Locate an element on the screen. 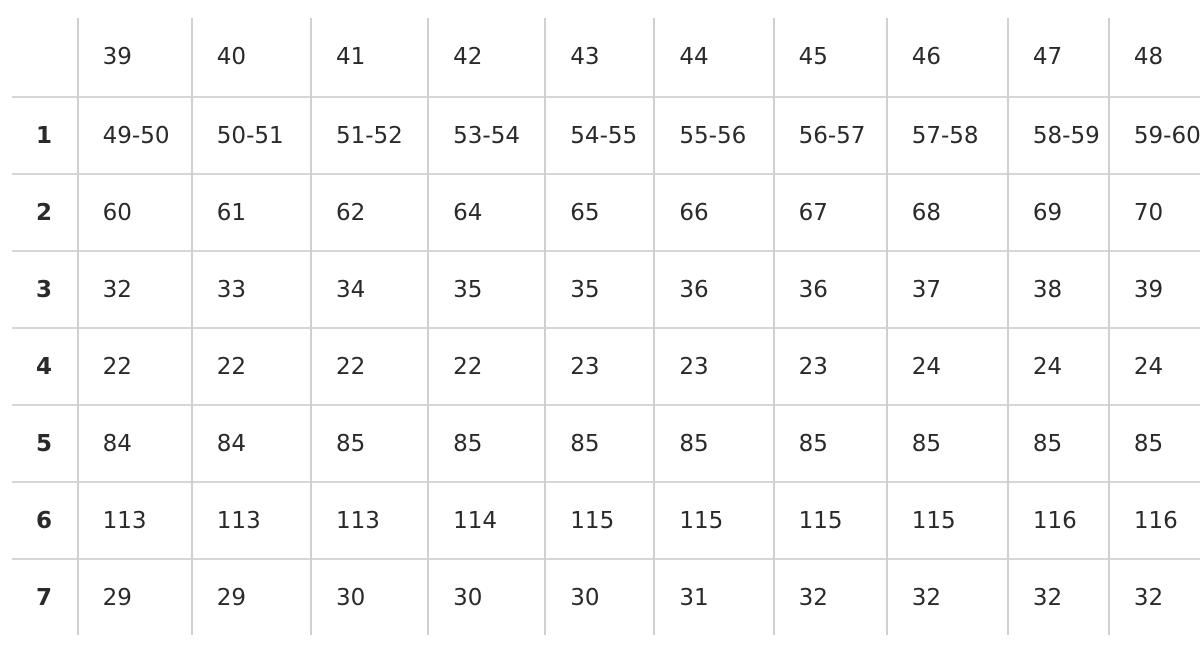  row-label: 5 is located at coordinates (45, 443).